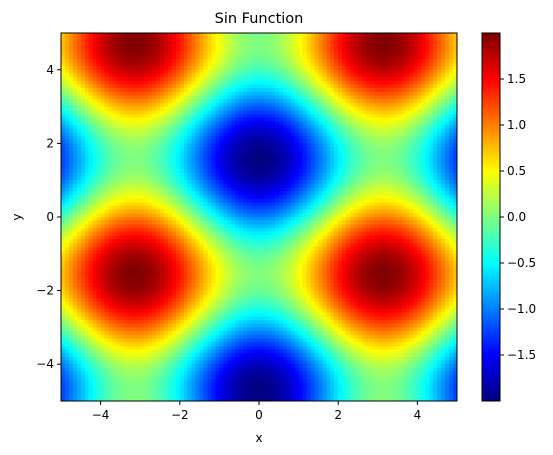  I want to click on colorbar-tick-label: 1.5, so click(516, 79).